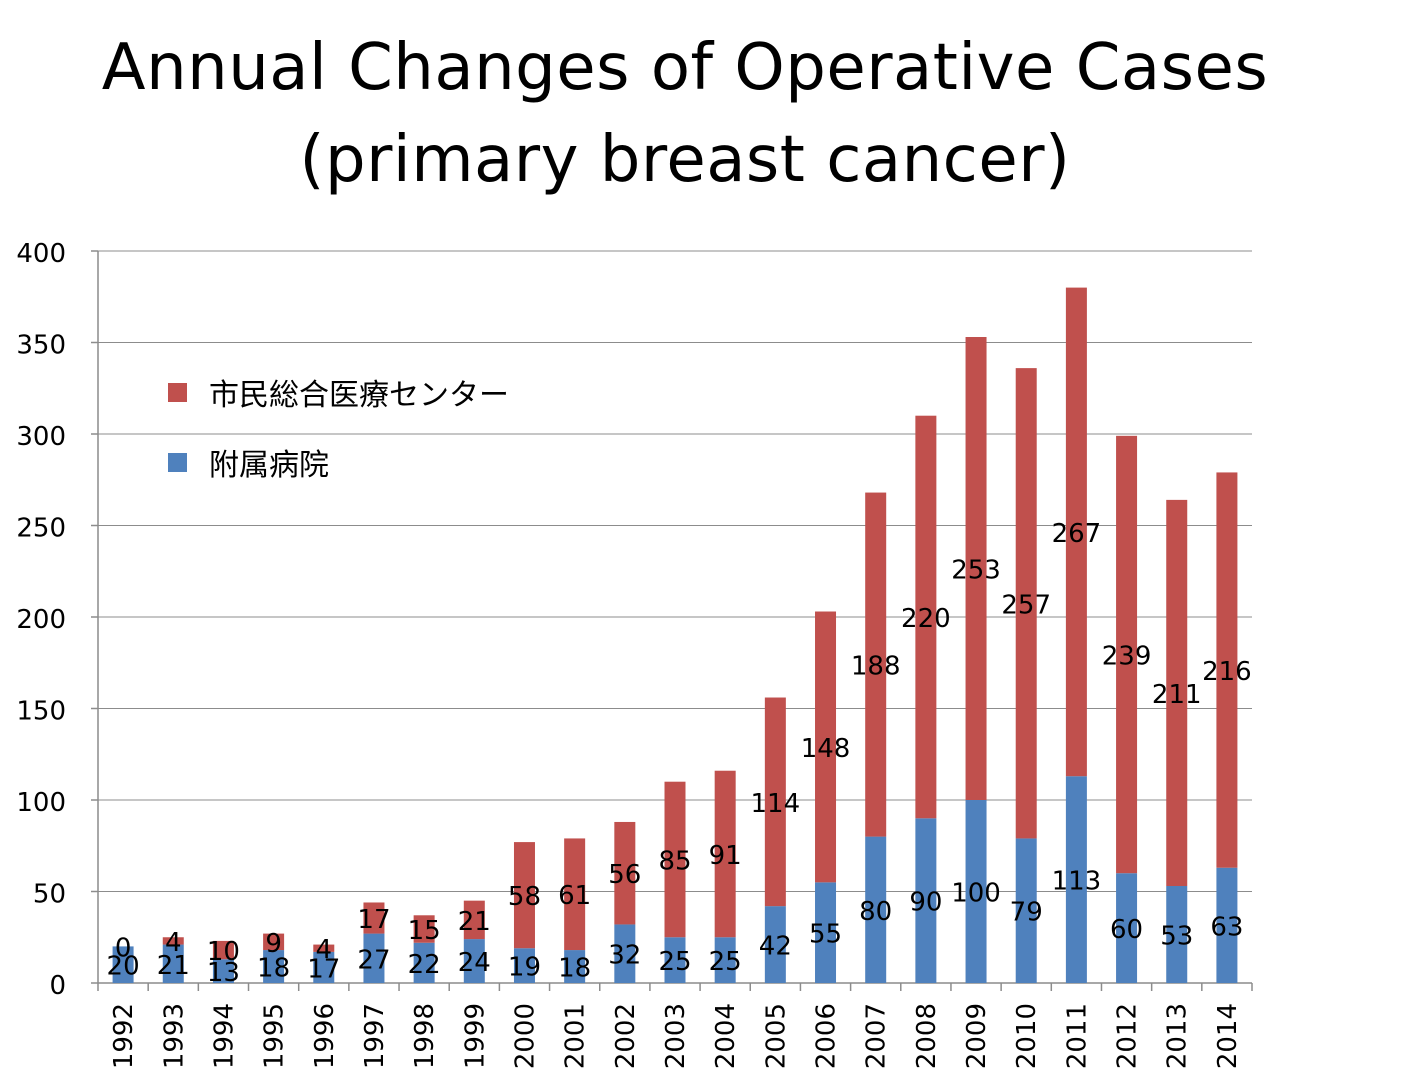  I want to click on x-tick-label: 2011, so click(1077, 1036).